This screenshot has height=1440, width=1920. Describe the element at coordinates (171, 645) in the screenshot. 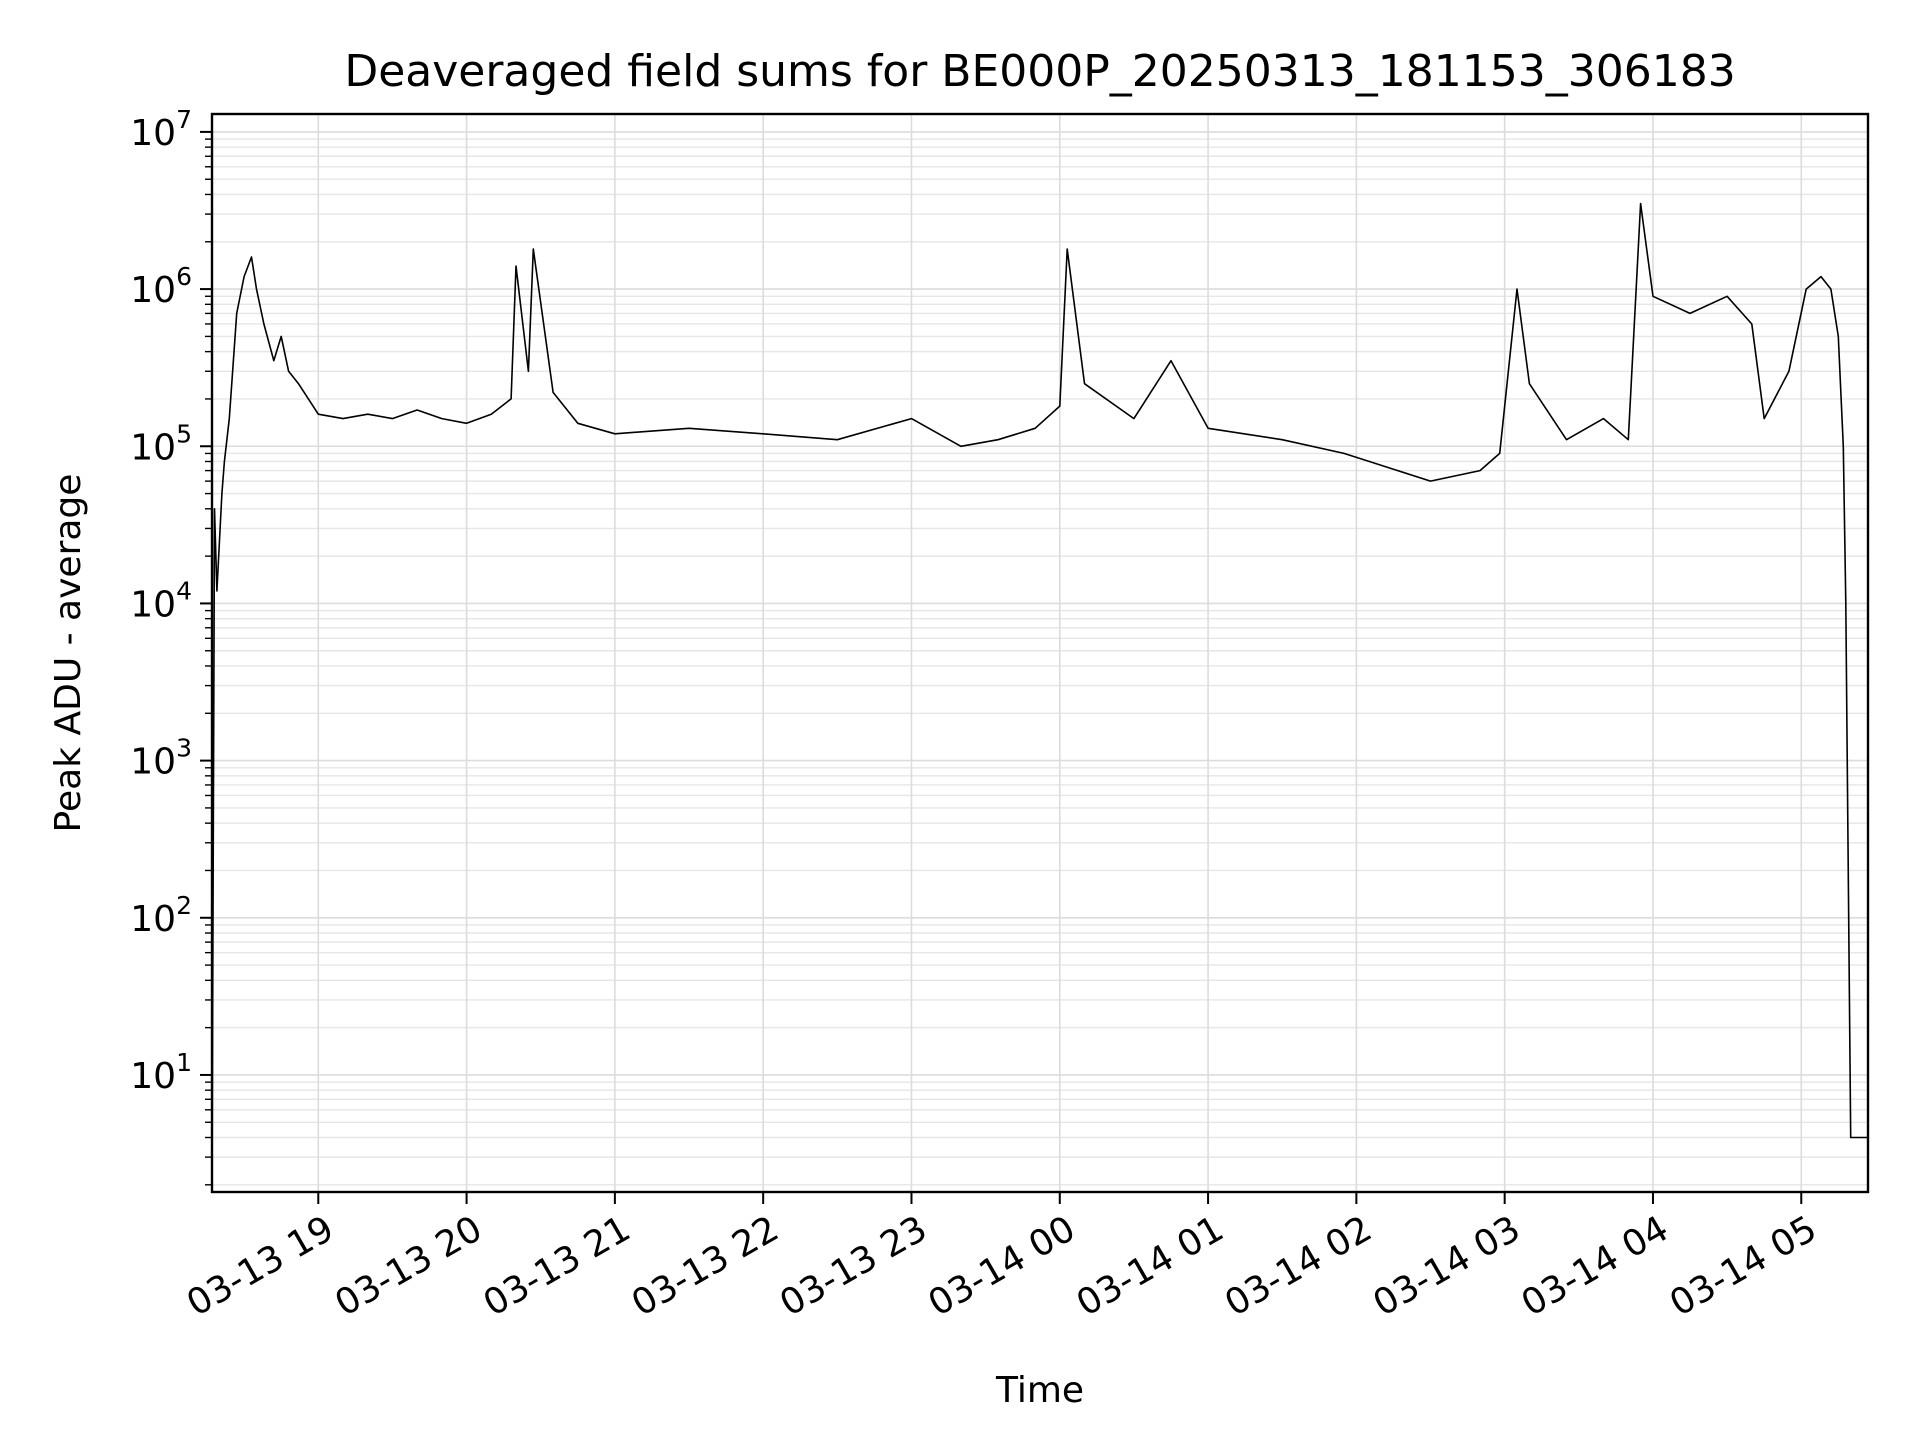

I see `y-axis: 10¹ 10² 10³ 10⁴ 10⁵ 10⁶ 10⁷` at that location.